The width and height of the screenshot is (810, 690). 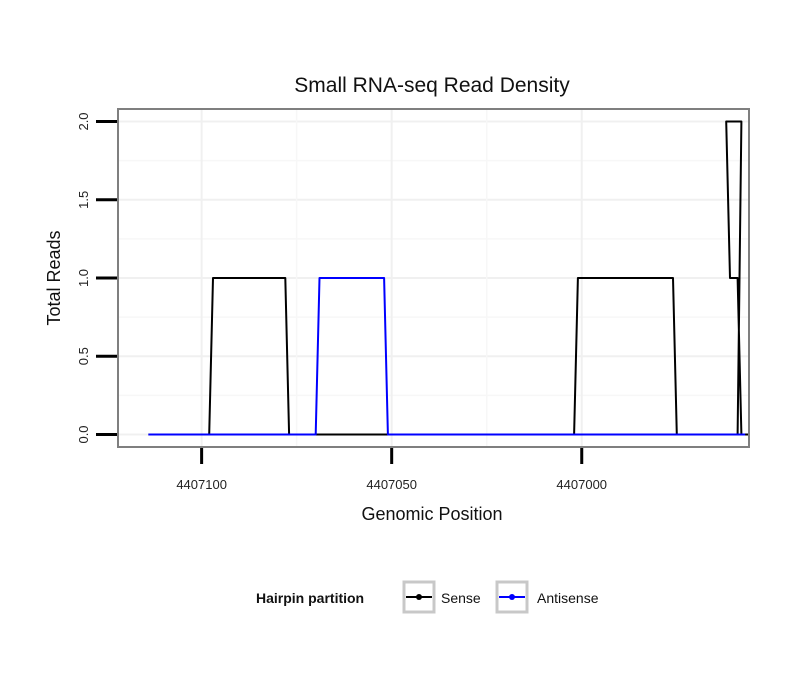 I want to click on x-axis: 4407100 4407050 4407000, so click(x=391, y=470).